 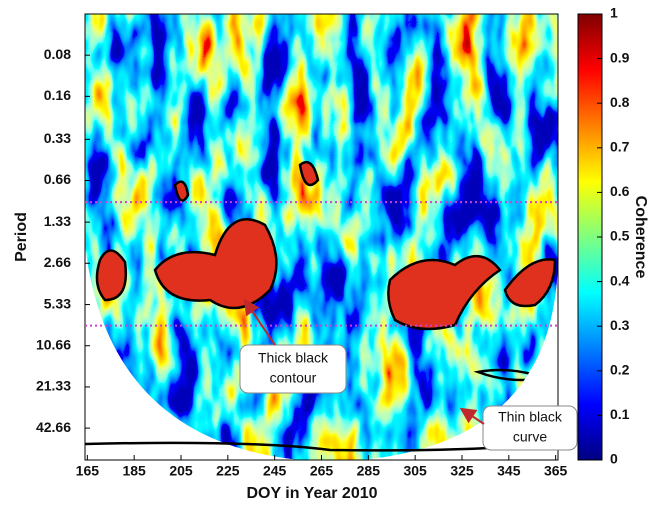 What do you see at coordinates (57, 138) in the screenshot?
I see `y-tick-label: 0.33` at bounding box center [57, 138].